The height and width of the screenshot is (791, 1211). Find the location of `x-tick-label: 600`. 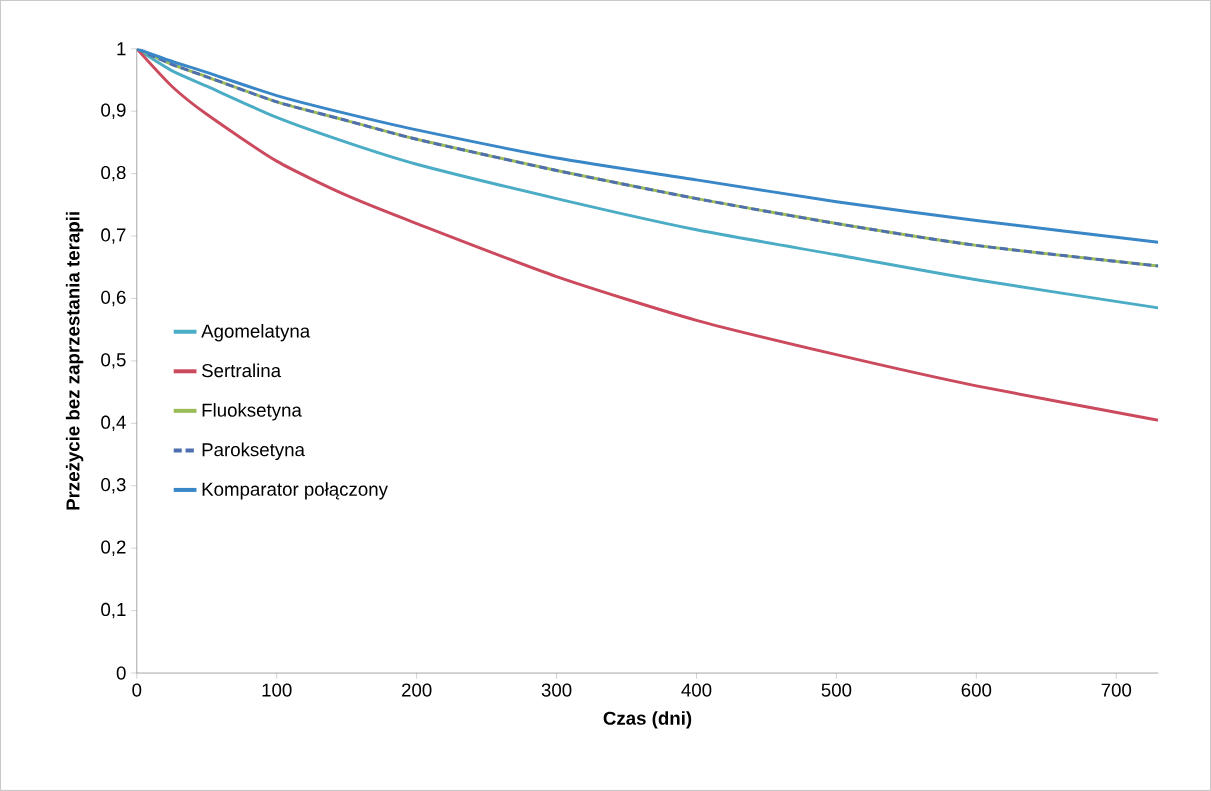

x-tick-label: 600 is located at coordinates (976, 690).